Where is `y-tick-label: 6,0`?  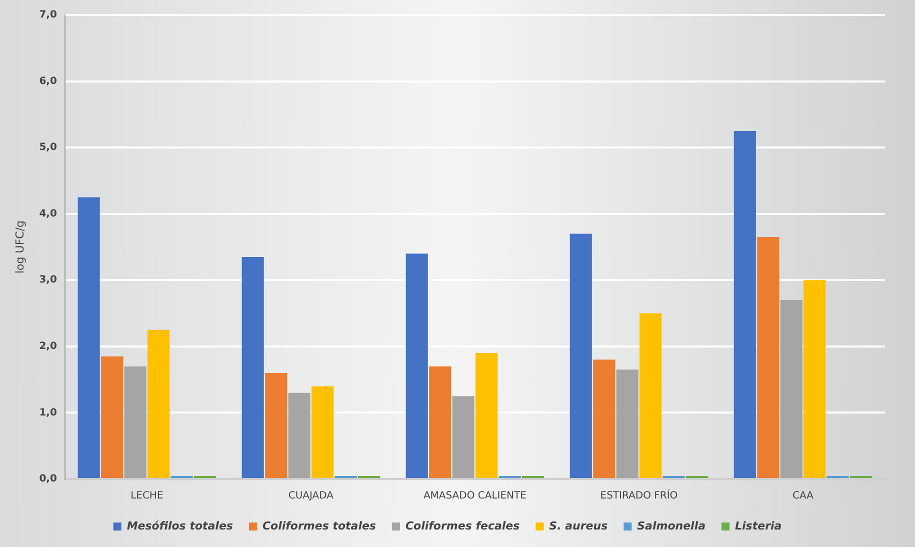 y-tick-label: 6,0 is located at coordinates (48, 81).